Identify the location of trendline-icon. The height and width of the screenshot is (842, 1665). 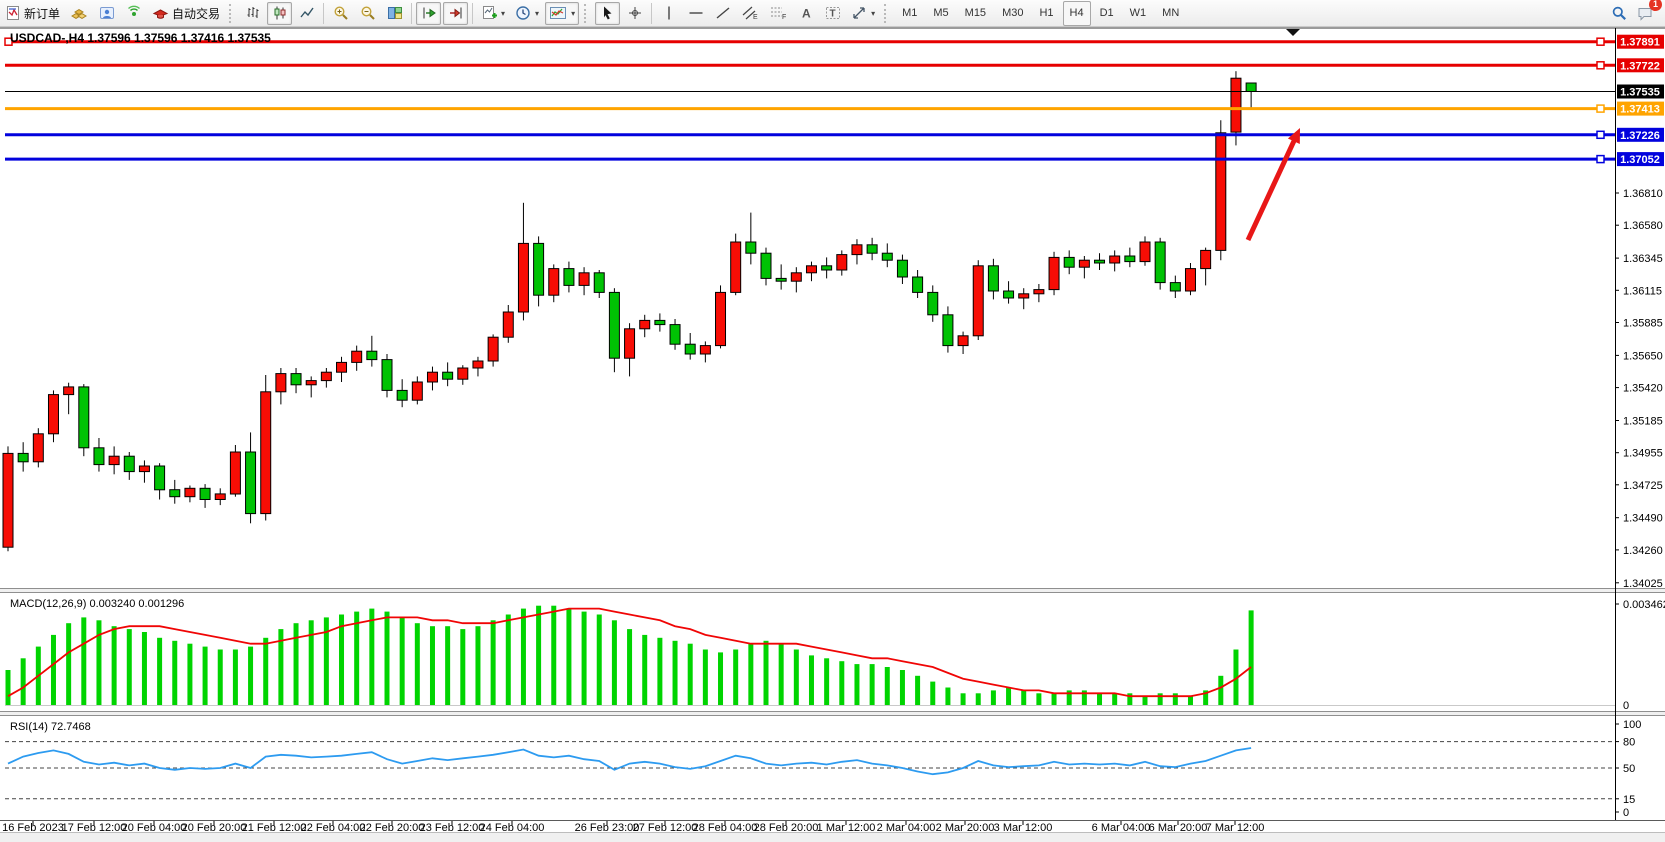
(723, 13).